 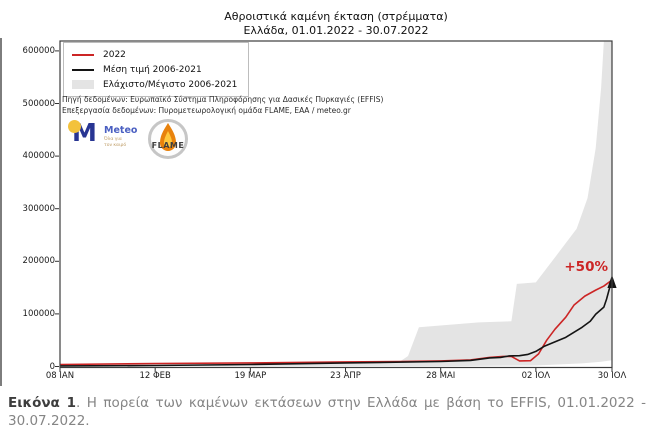 What do you see at coordinates (83, 84) in the screenshot?
I see `legend-gray-patch-swatch` at bounding box center [83, 84].